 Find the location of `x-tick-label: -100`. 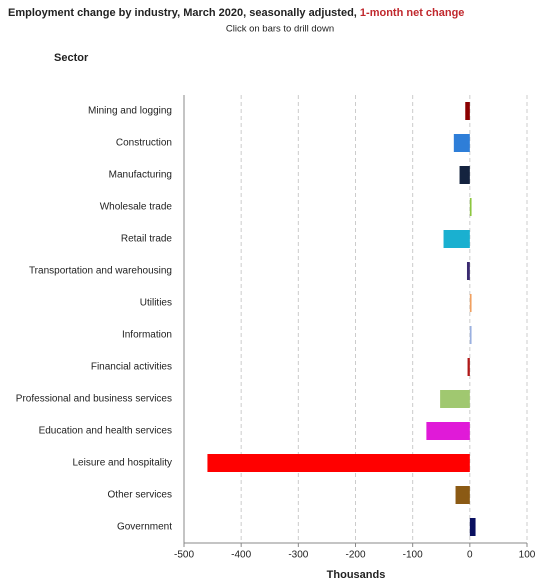

x-tick-label: -100 is located at coordinates (413, 555).